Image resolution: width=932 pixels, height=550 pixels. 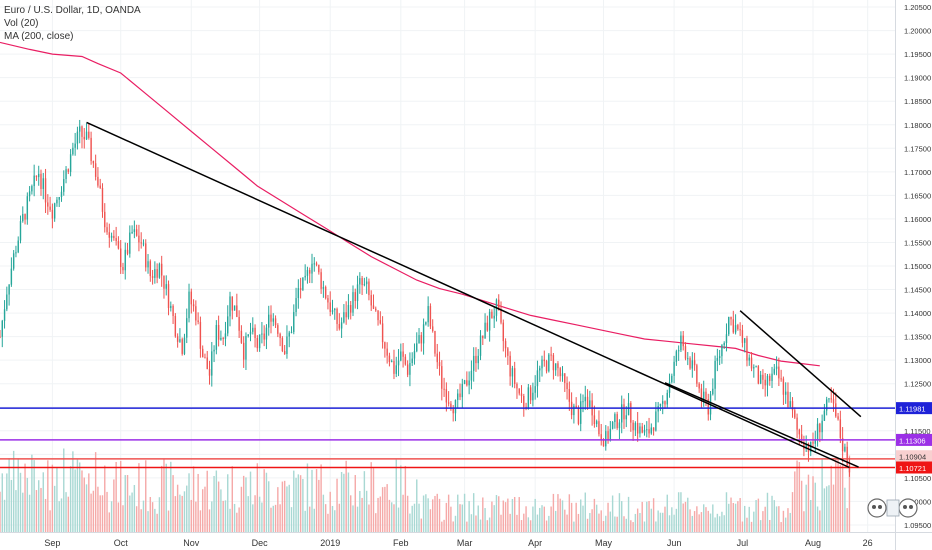 What do you see at coordinates (39, 36) in the screenshot?
I see `legend-ma: MA (200, close)` at bounding box center [39, 36].